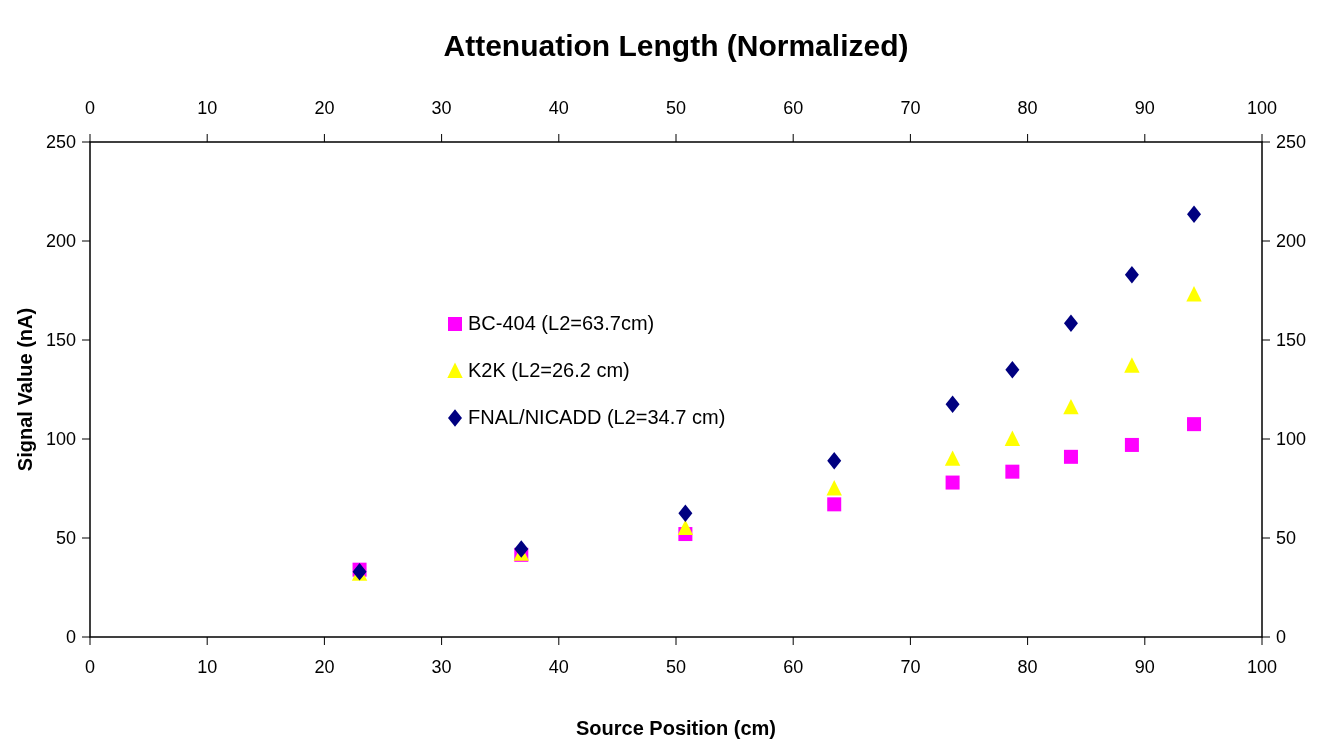  Describe the element at coordinates (60, 142) in the screenshot. I see `y-tick-label: 250` at that location.